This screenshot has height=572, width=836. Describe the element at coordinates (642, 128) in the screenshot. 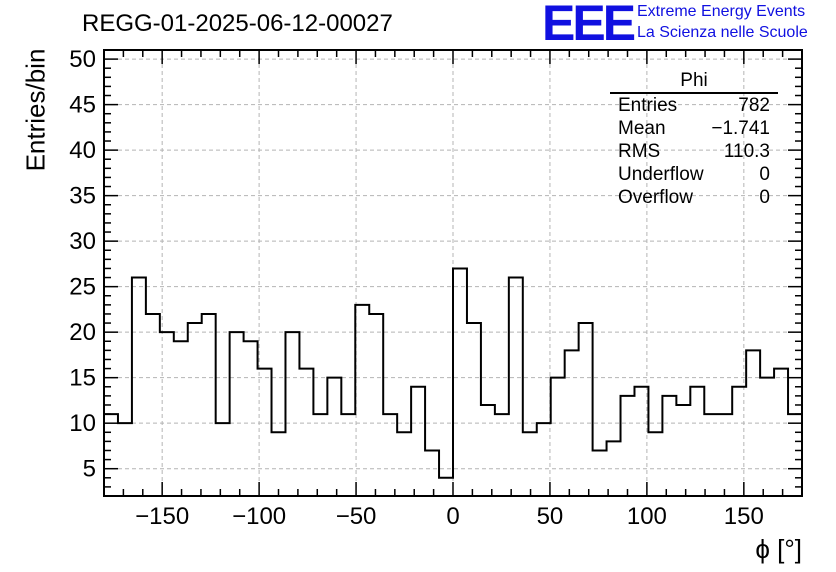

I see `stats-label: Mean` at that location.